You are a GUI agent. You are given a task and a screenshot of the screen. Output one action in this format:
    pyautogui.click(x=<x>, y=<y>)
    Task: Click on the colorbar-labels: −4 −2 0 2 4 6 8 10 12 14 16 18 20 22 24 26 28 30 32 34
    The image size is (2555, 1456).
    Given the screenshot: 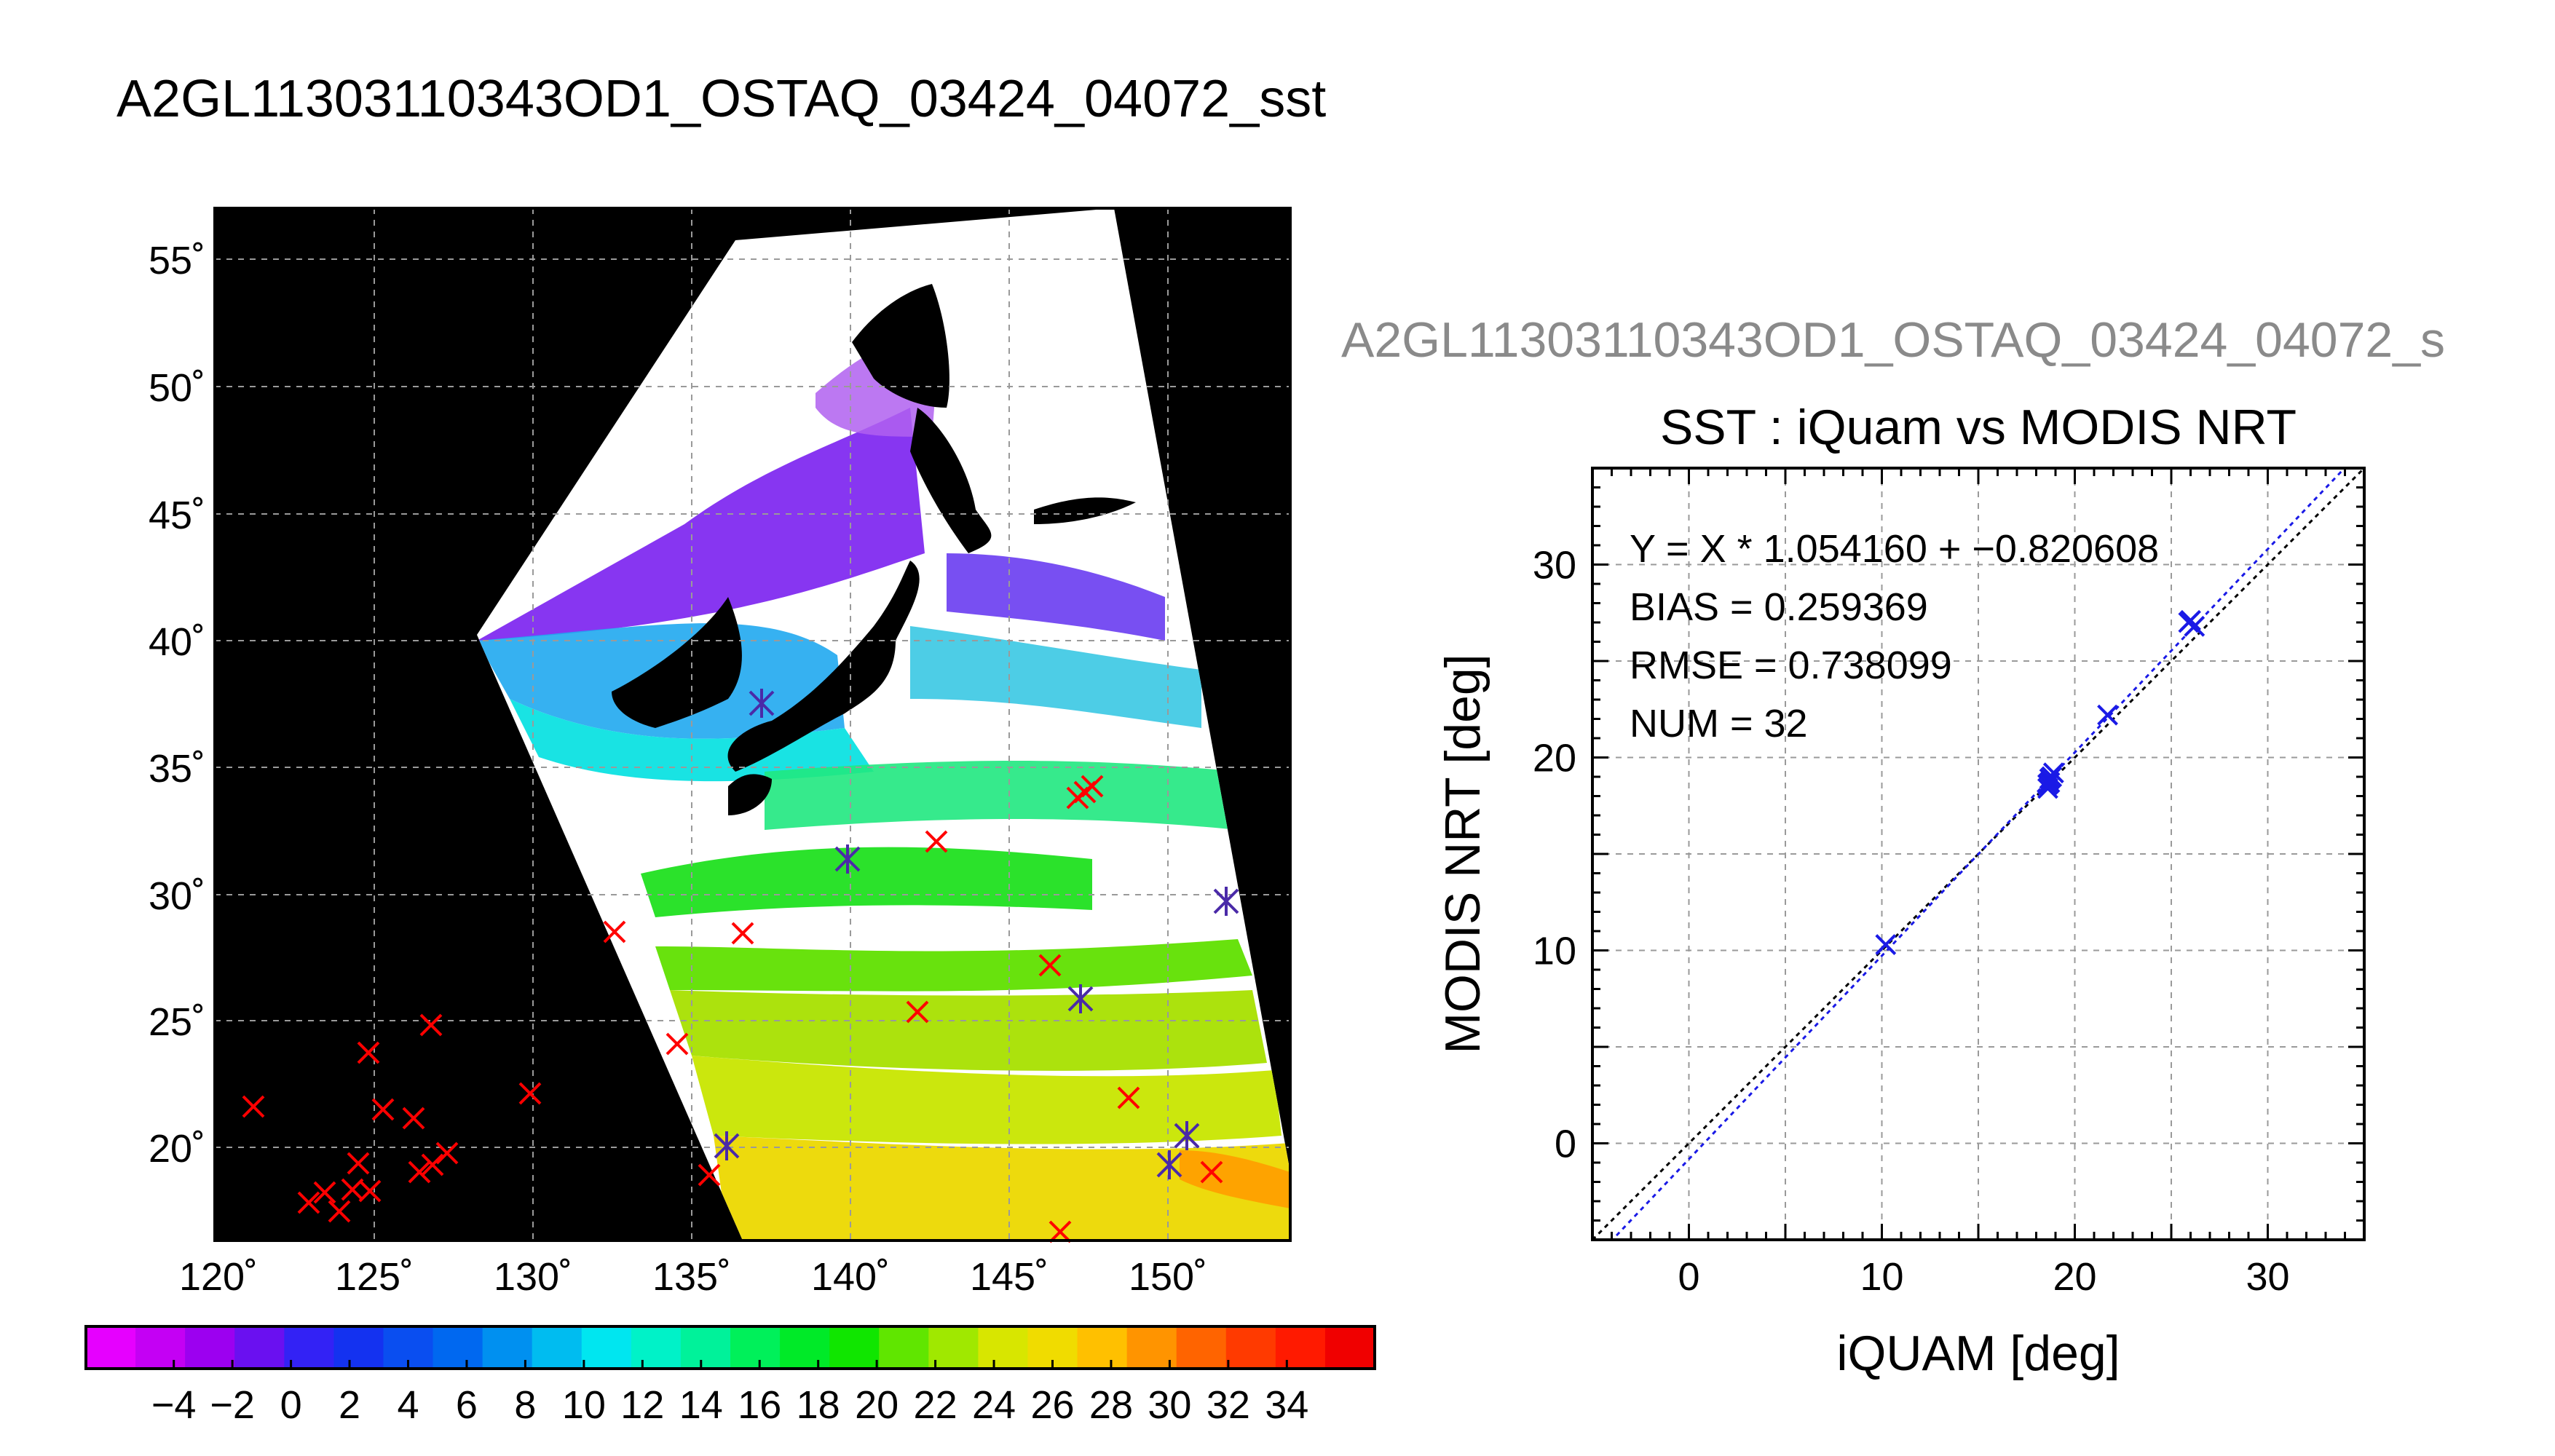 What is the action you would take?
    pyautogui.click(x=729, y=1393)
    